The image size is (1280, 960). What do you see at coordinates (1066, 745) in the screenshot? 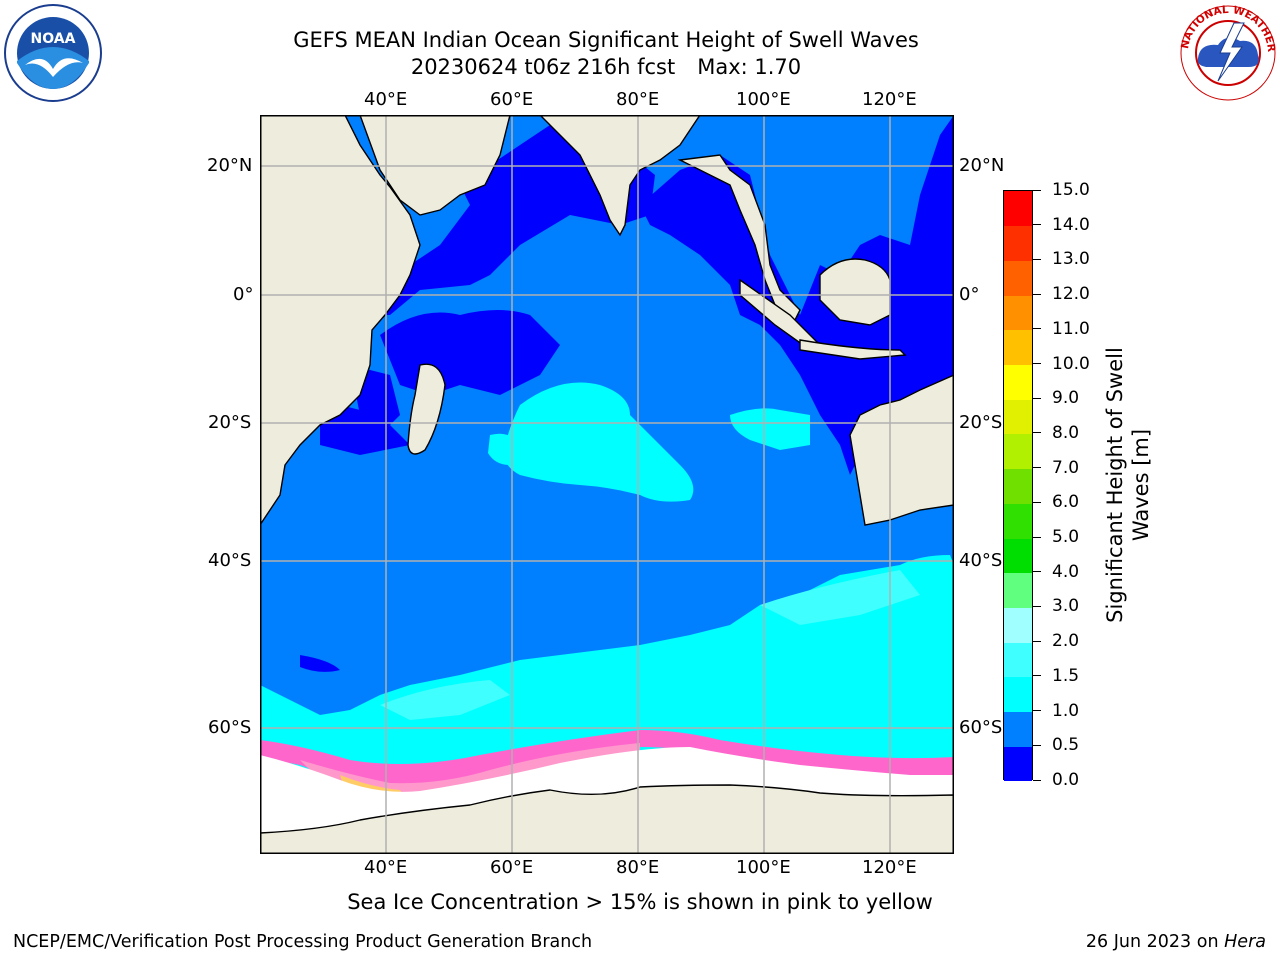
I see `colorbar-tick-label: 0.5` at bounding box center [1066, 745].